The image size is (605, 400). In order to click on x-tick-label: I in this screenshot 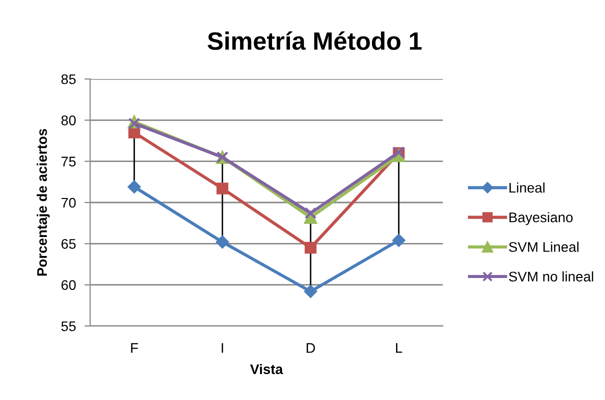, I will do `click(223, 348)`.